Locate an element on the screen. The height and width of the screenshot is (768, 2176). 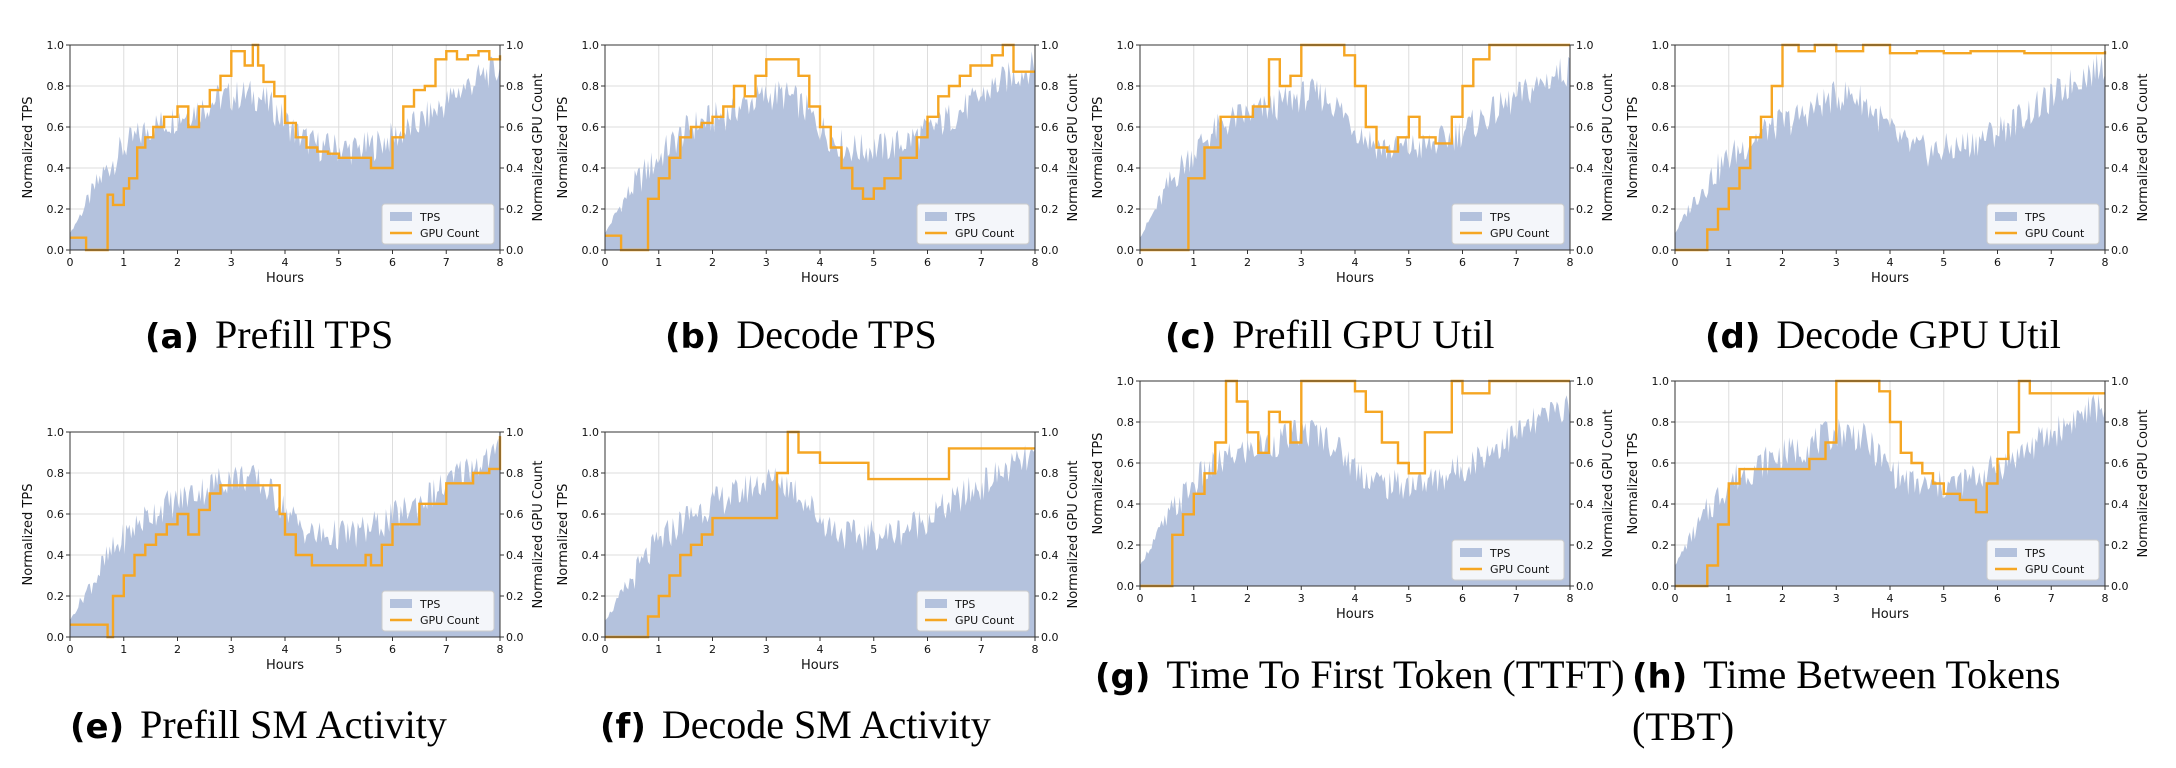
caption-text: Prefill SM Activity is located at coordinates (293, 724).